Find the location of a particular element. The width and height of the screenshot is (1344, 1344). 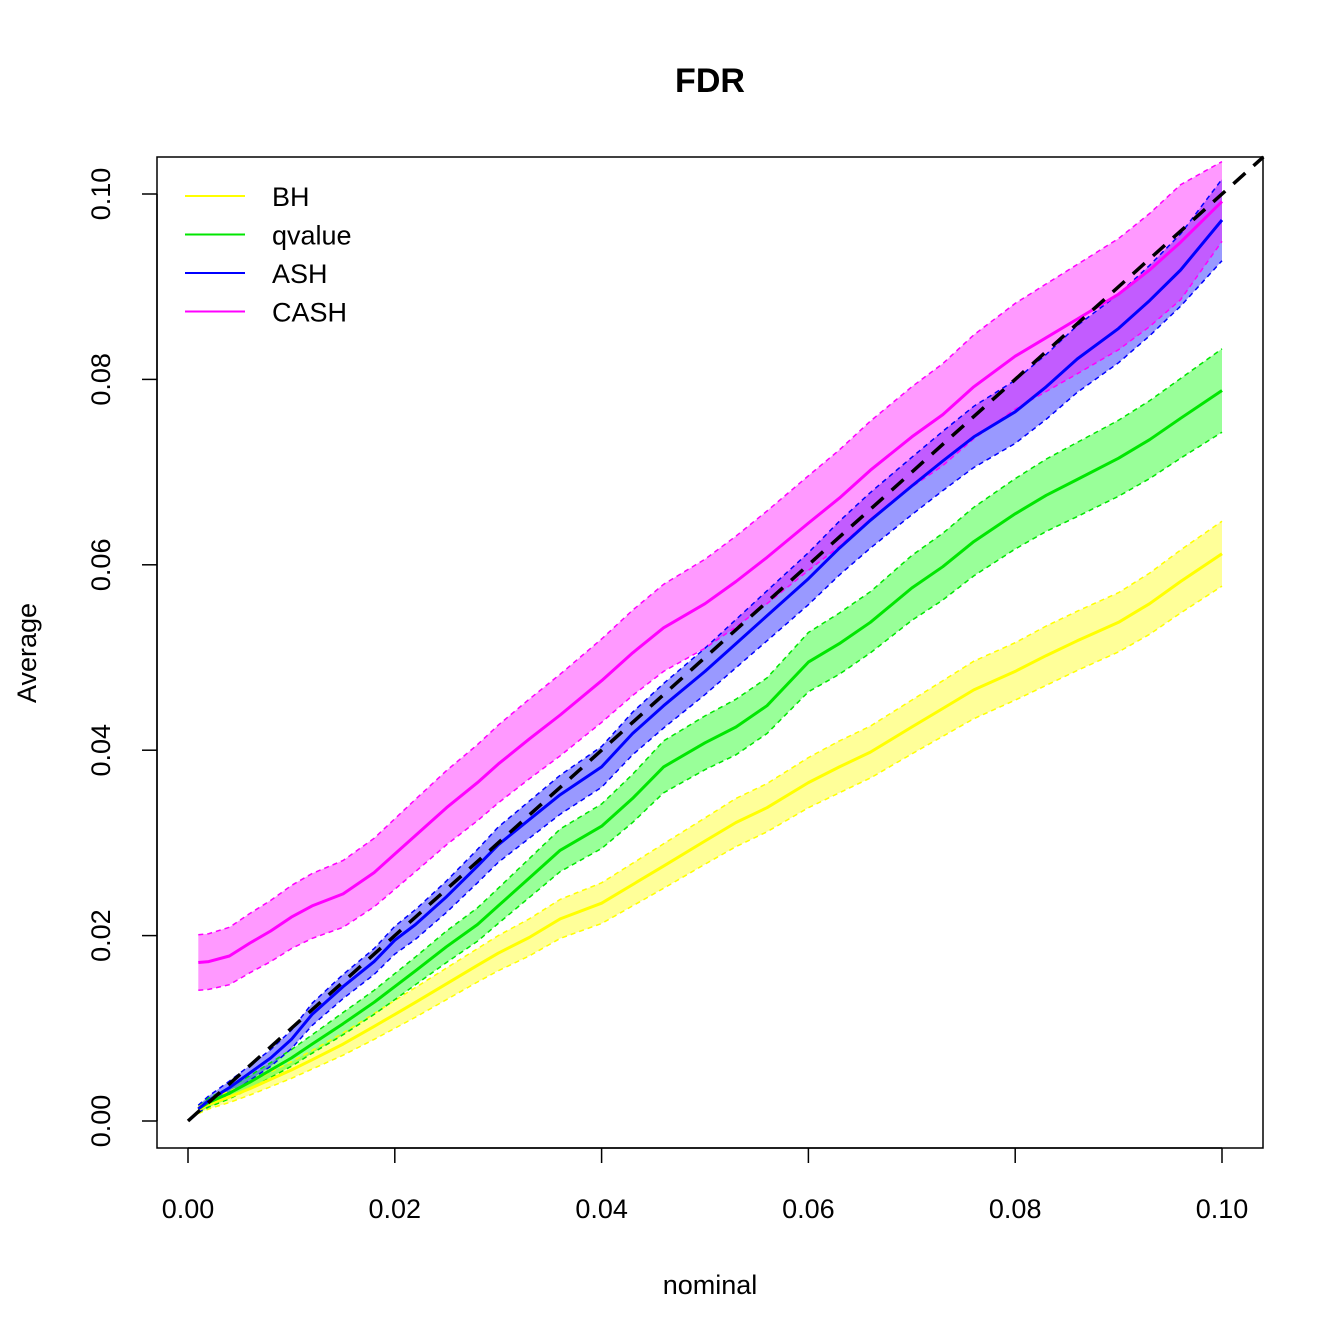

y-tick-label: 0.04 is located at coordinates (101, 750).